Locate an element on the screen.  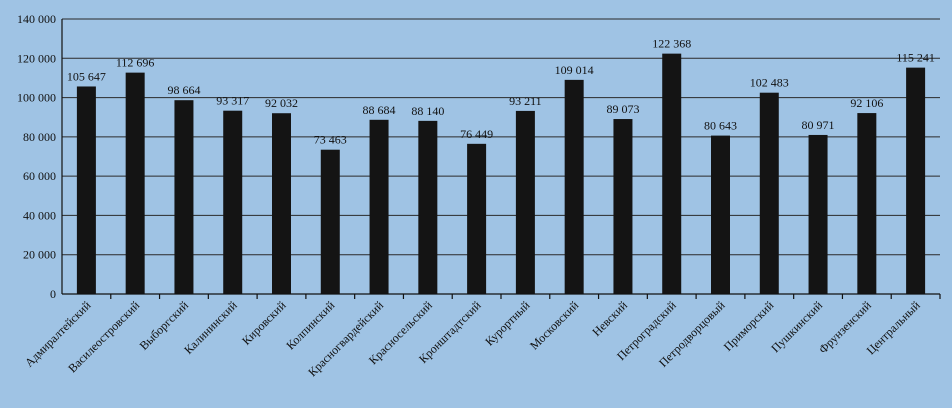
x-tick-label: Курортный is located at coordinates (507, 323).